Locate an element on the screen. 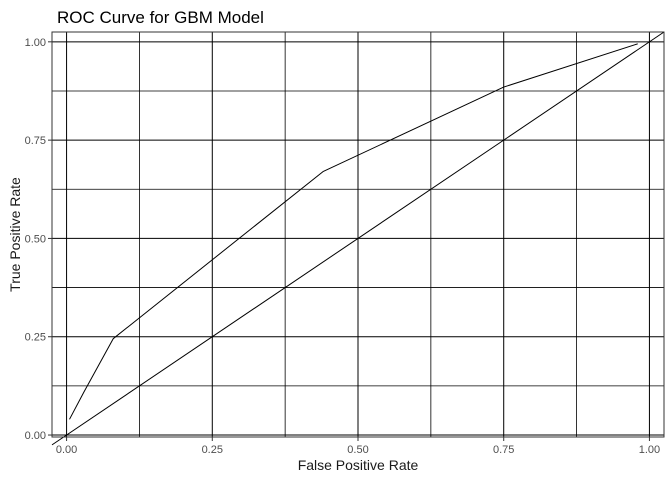 This screenshot has height=485, width=672. x-tick-label: 0.50 is located at coordinates (357, 450).